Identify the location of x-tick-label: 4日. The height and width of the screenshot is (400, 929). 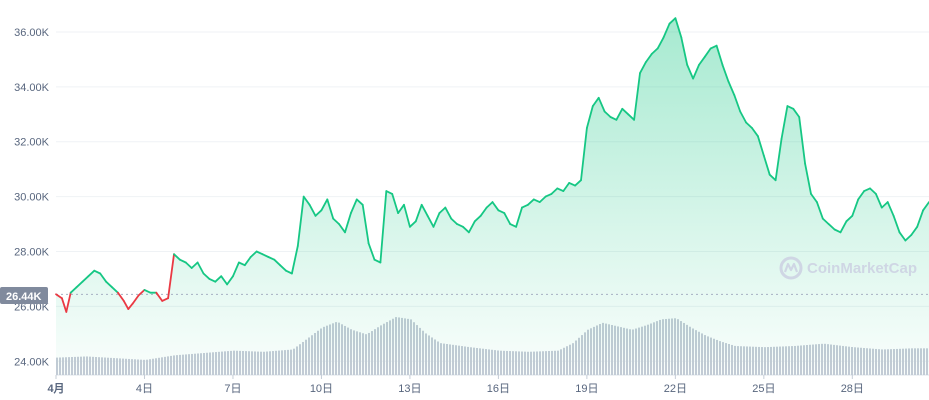
(144, 389).